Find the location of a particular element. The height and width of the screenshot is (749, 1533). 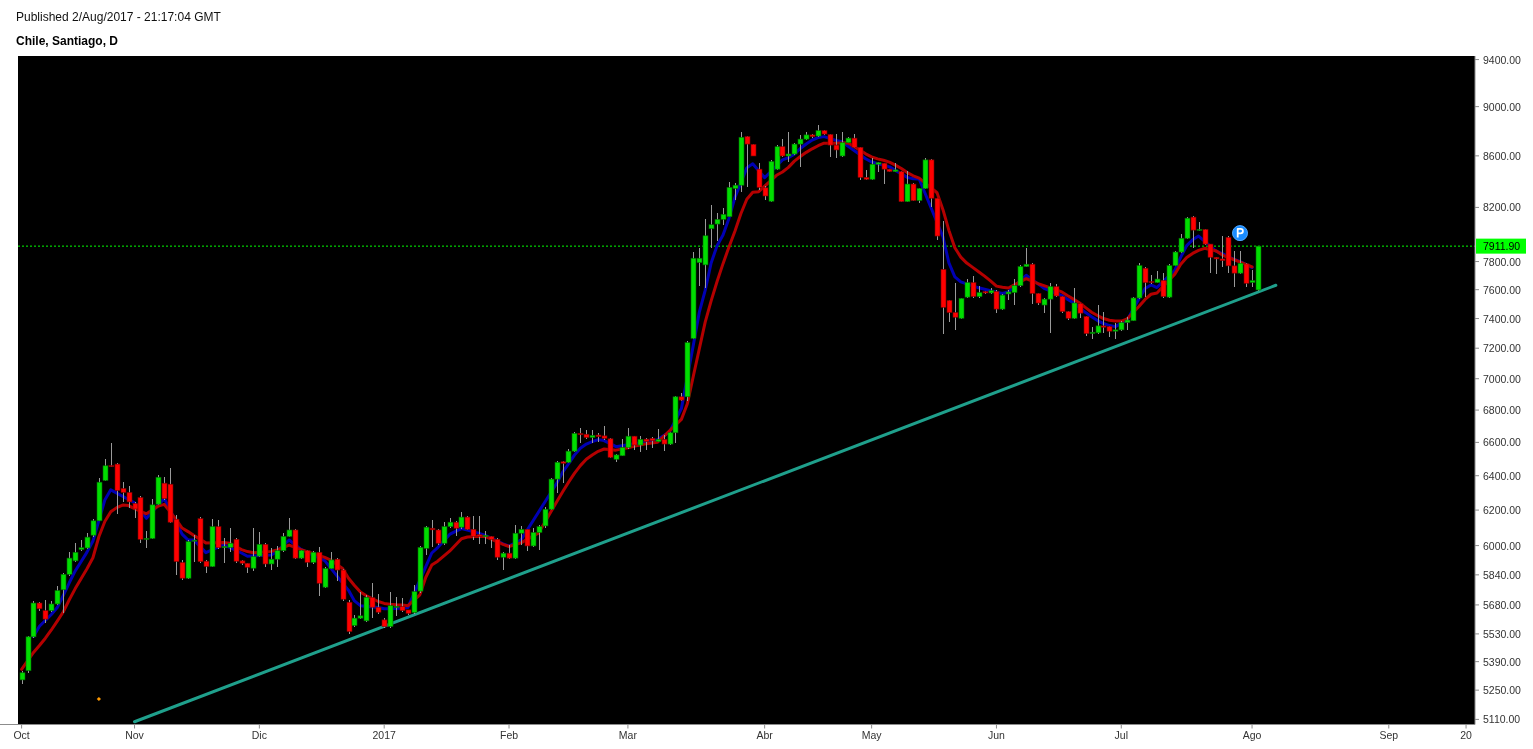

x-tick-label: Mar is located at coordinates (628, 734).